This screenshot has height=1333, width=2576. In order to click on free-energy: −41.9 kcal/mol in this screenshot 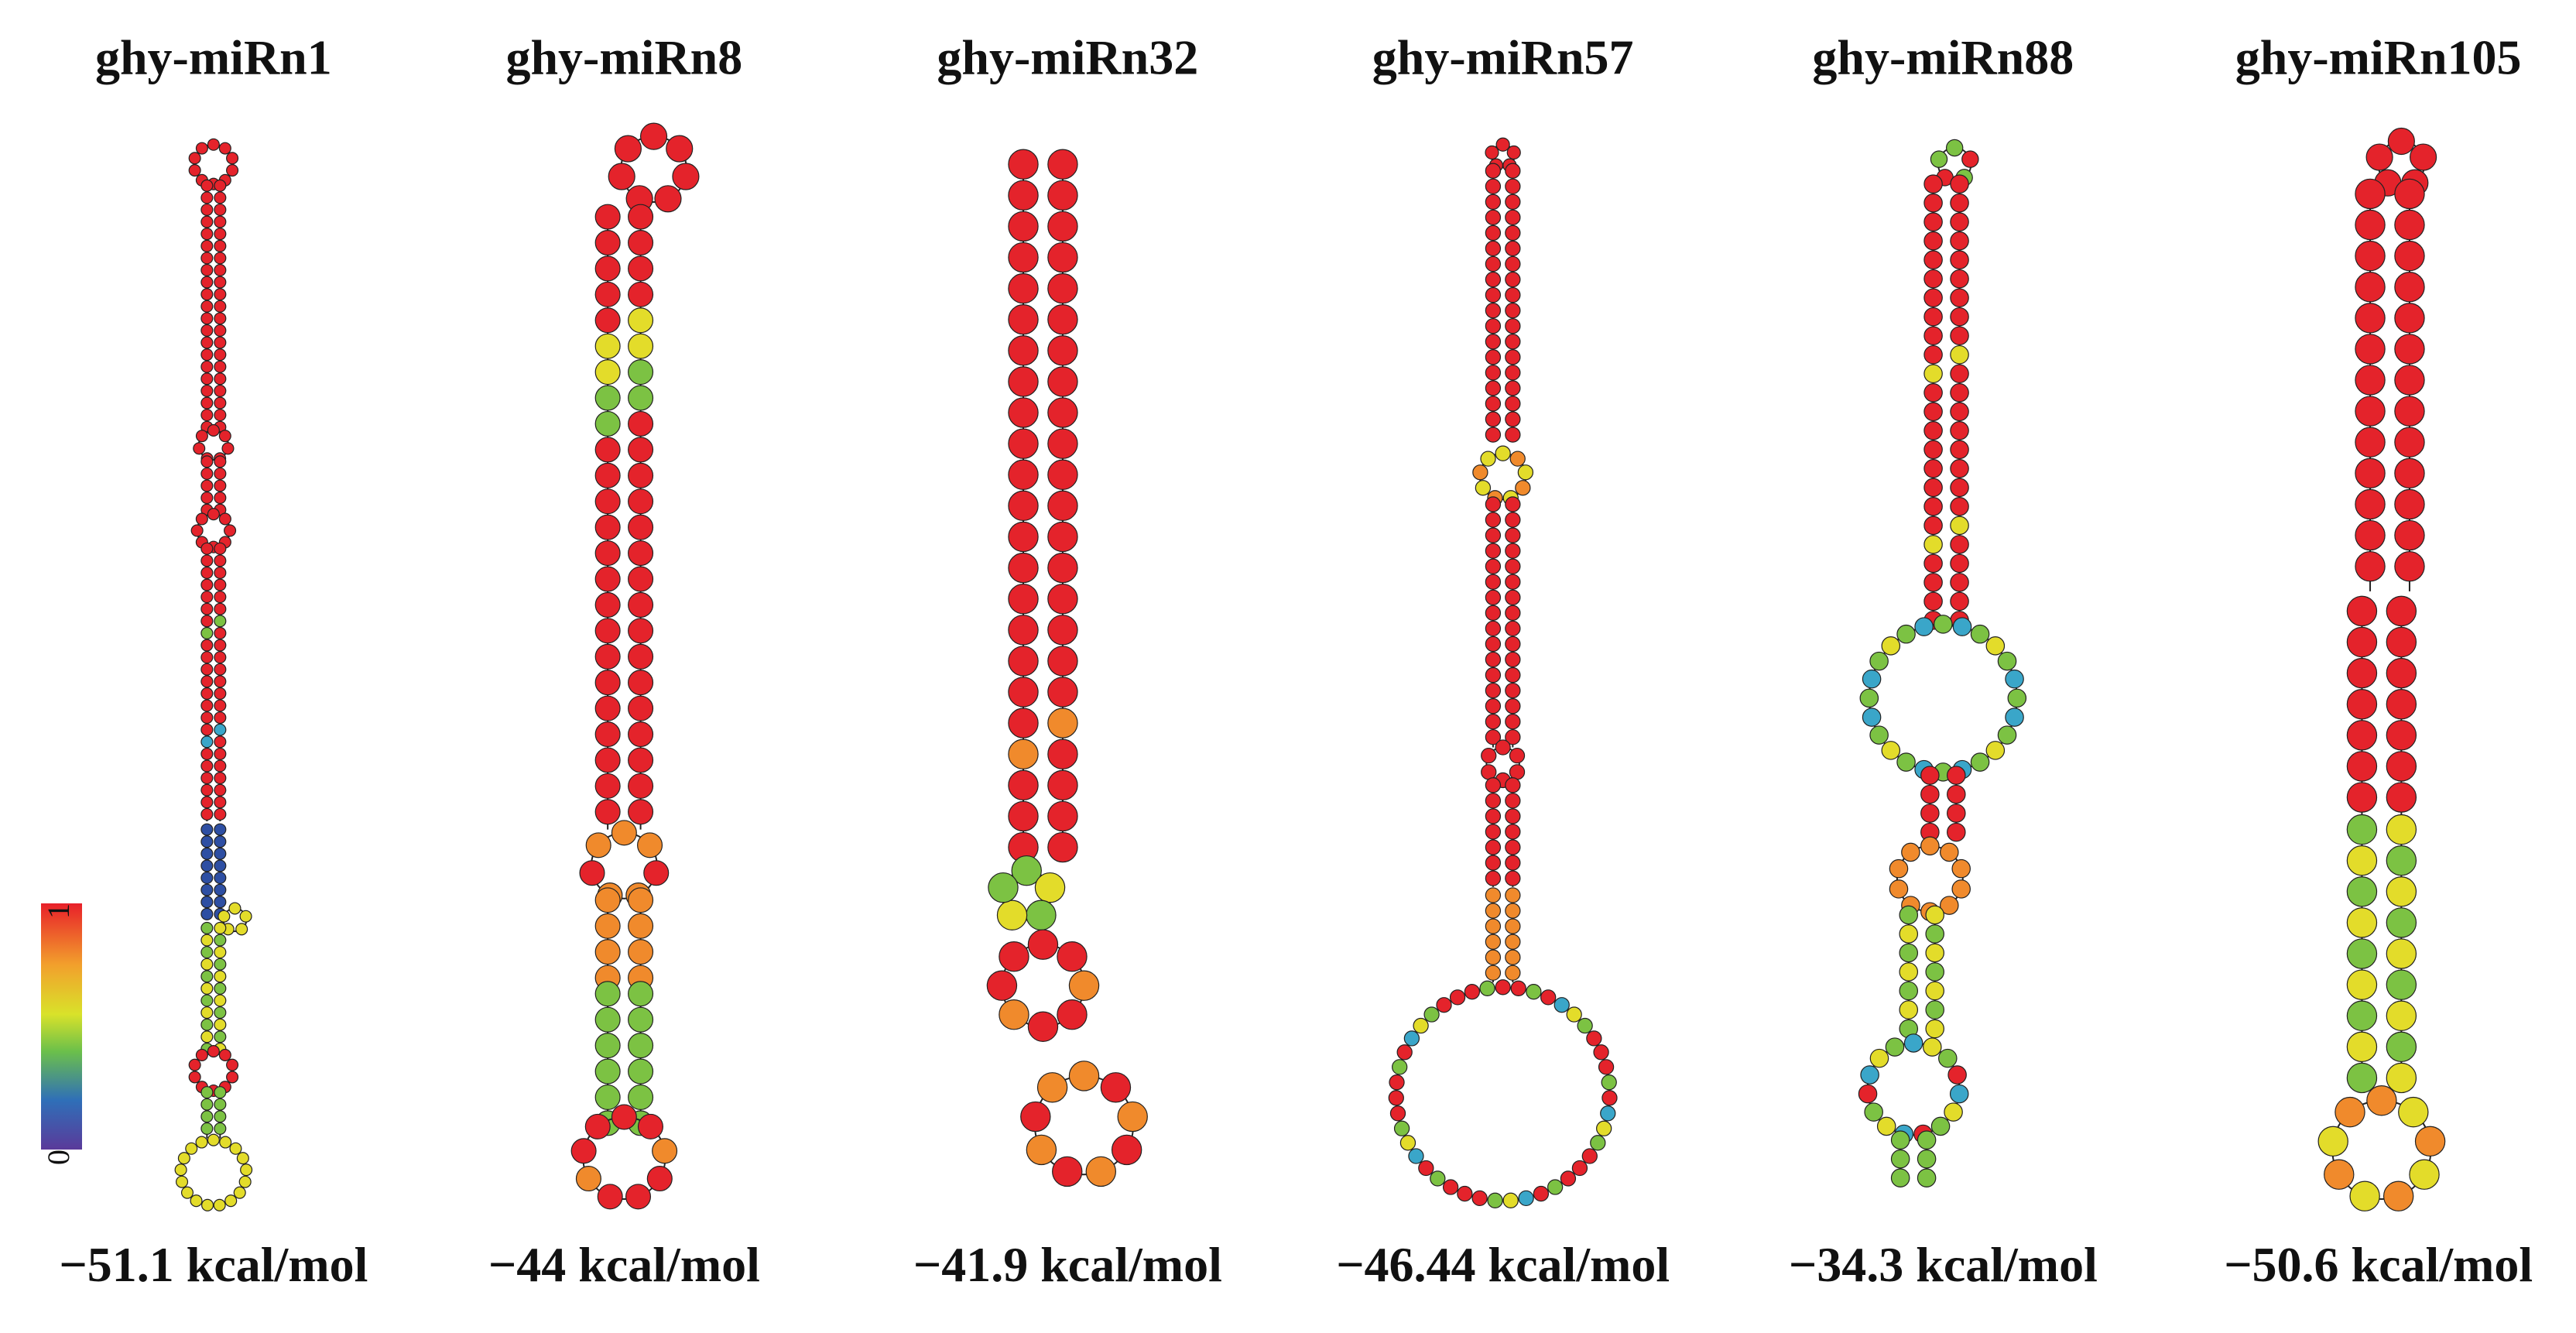, I will do `click(1067, 1264)`.